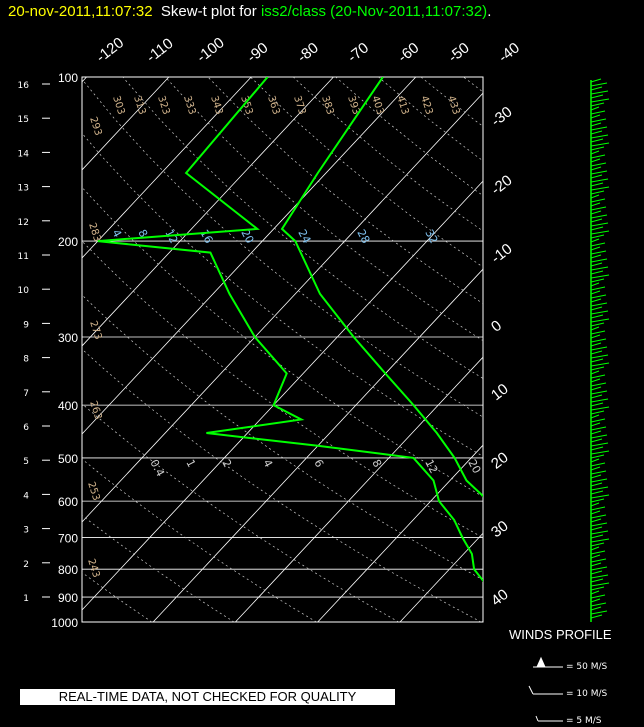  Describe the element at coordinates (363, 236) in the screenshot. I see `mixing-ratio-label: 28` at that location.